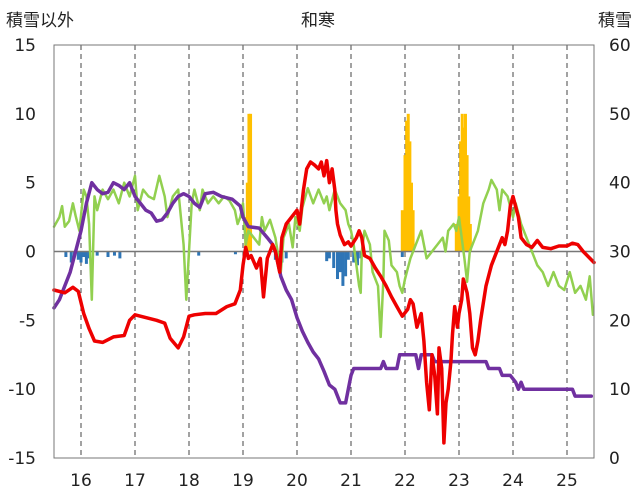 This screenshot has height=501, width=636. Describe the element at coordinates (22, 390) in the screenshot. I see `y-left-tick--10: -10` at that location.